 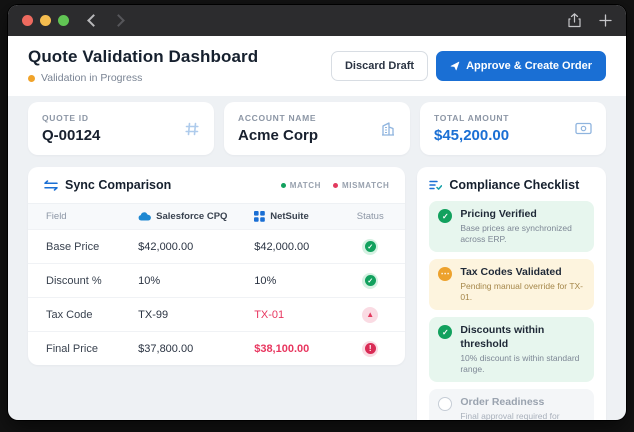 I want to click on close-window-button, so click(x=27, y=20).